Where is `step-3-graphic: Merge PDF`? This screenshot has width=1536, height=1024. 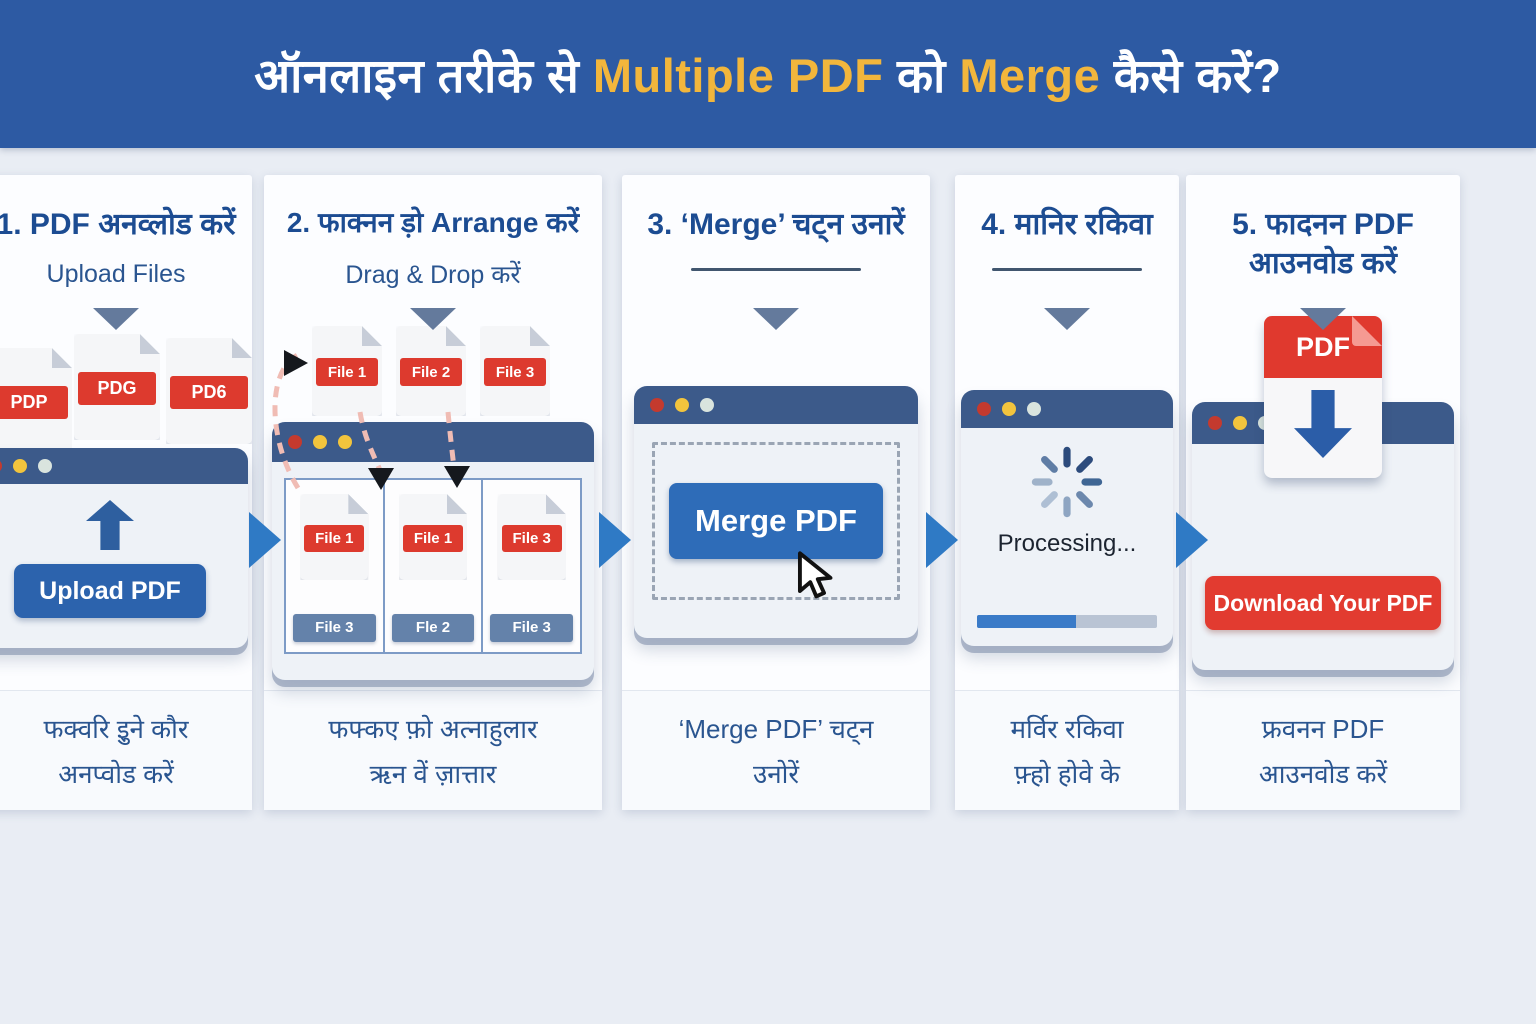 step-3-graphic: Merge PDF is located at coordinates (776, 500).